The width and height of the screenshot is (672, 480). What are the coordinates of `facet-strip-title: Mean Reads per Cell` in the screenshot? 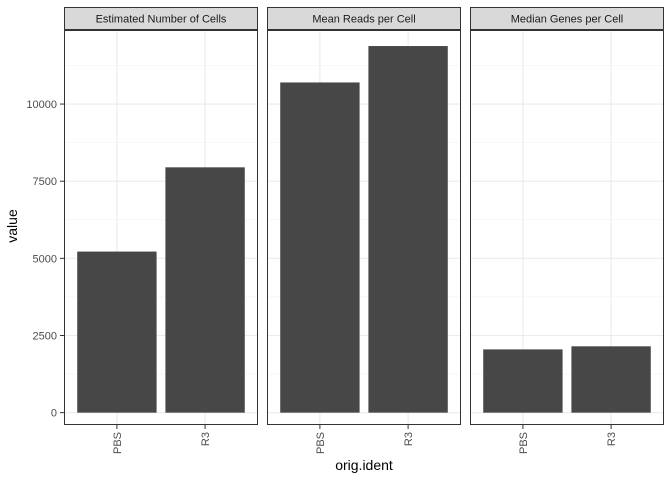 It's located at (363, 20).